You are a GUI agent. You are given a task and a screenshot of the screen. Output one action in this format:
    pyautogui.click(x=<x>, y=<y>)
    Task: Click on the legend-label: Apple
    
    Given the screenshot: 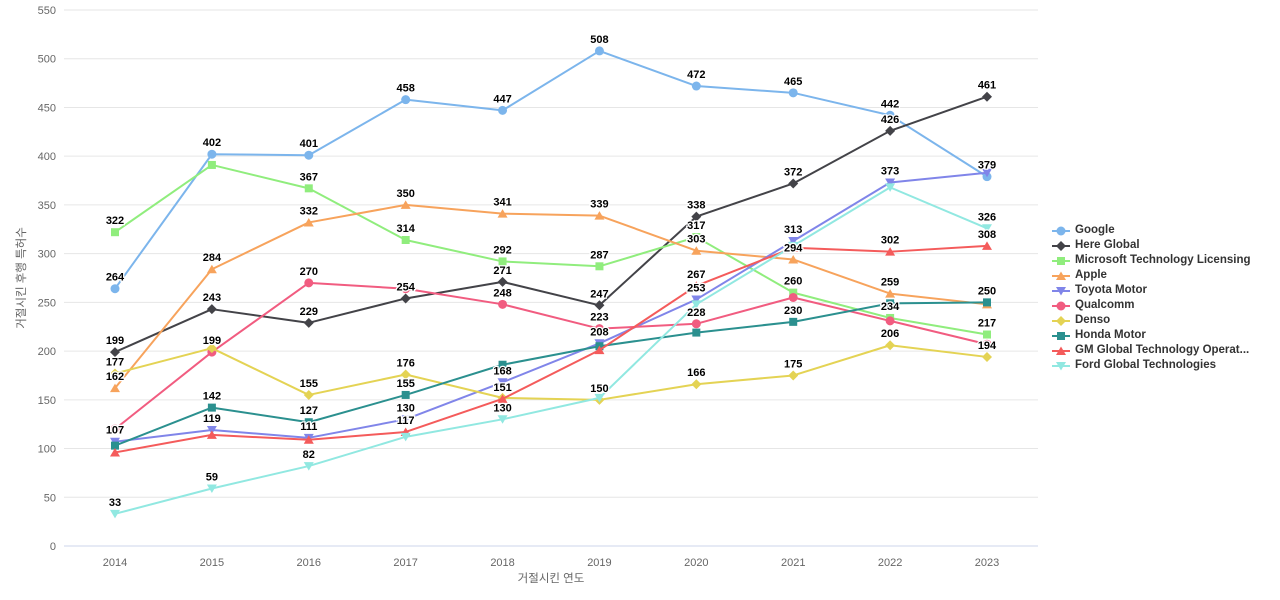 What is the action you would take?
    pyautogui.click(x=1091, y=275)
    